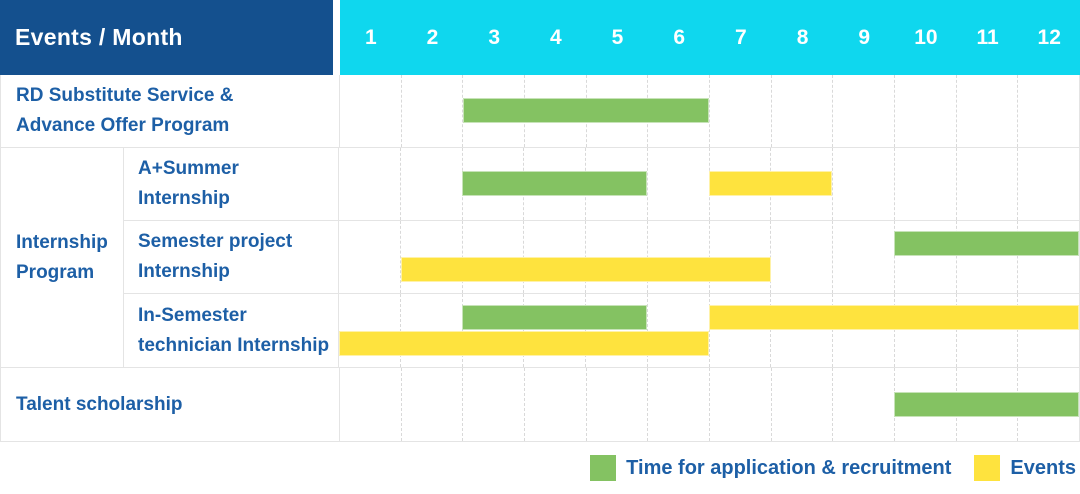 The height and width of the screenshot is (494, 1080). I want to click on month-label-3: 3, so click(494, 37).